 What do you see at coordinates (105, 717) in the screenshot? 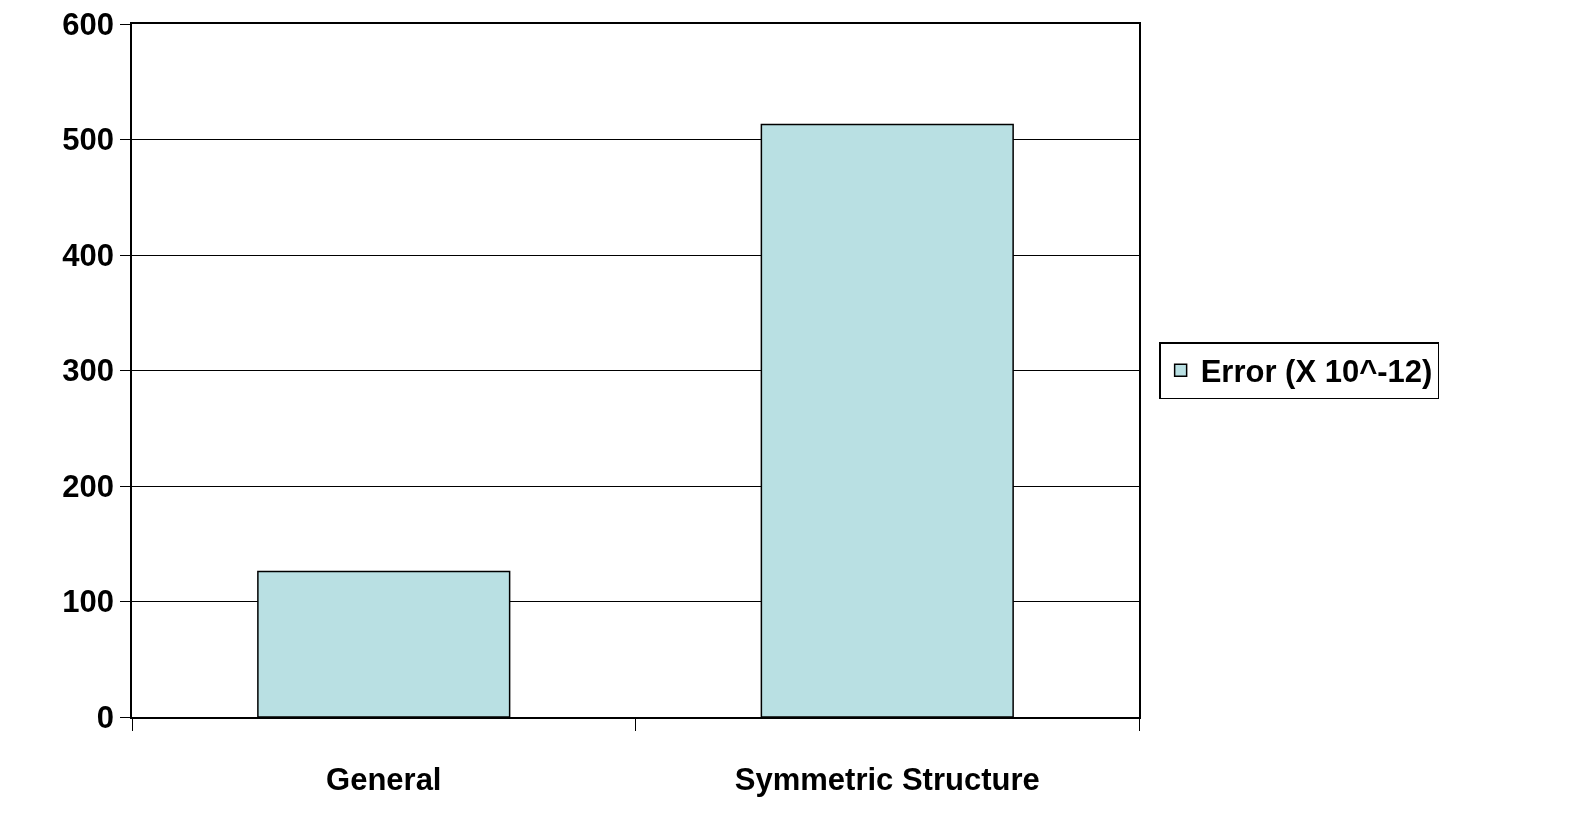
I see `y-tick-label: 0` at bounding box center [105, 717].